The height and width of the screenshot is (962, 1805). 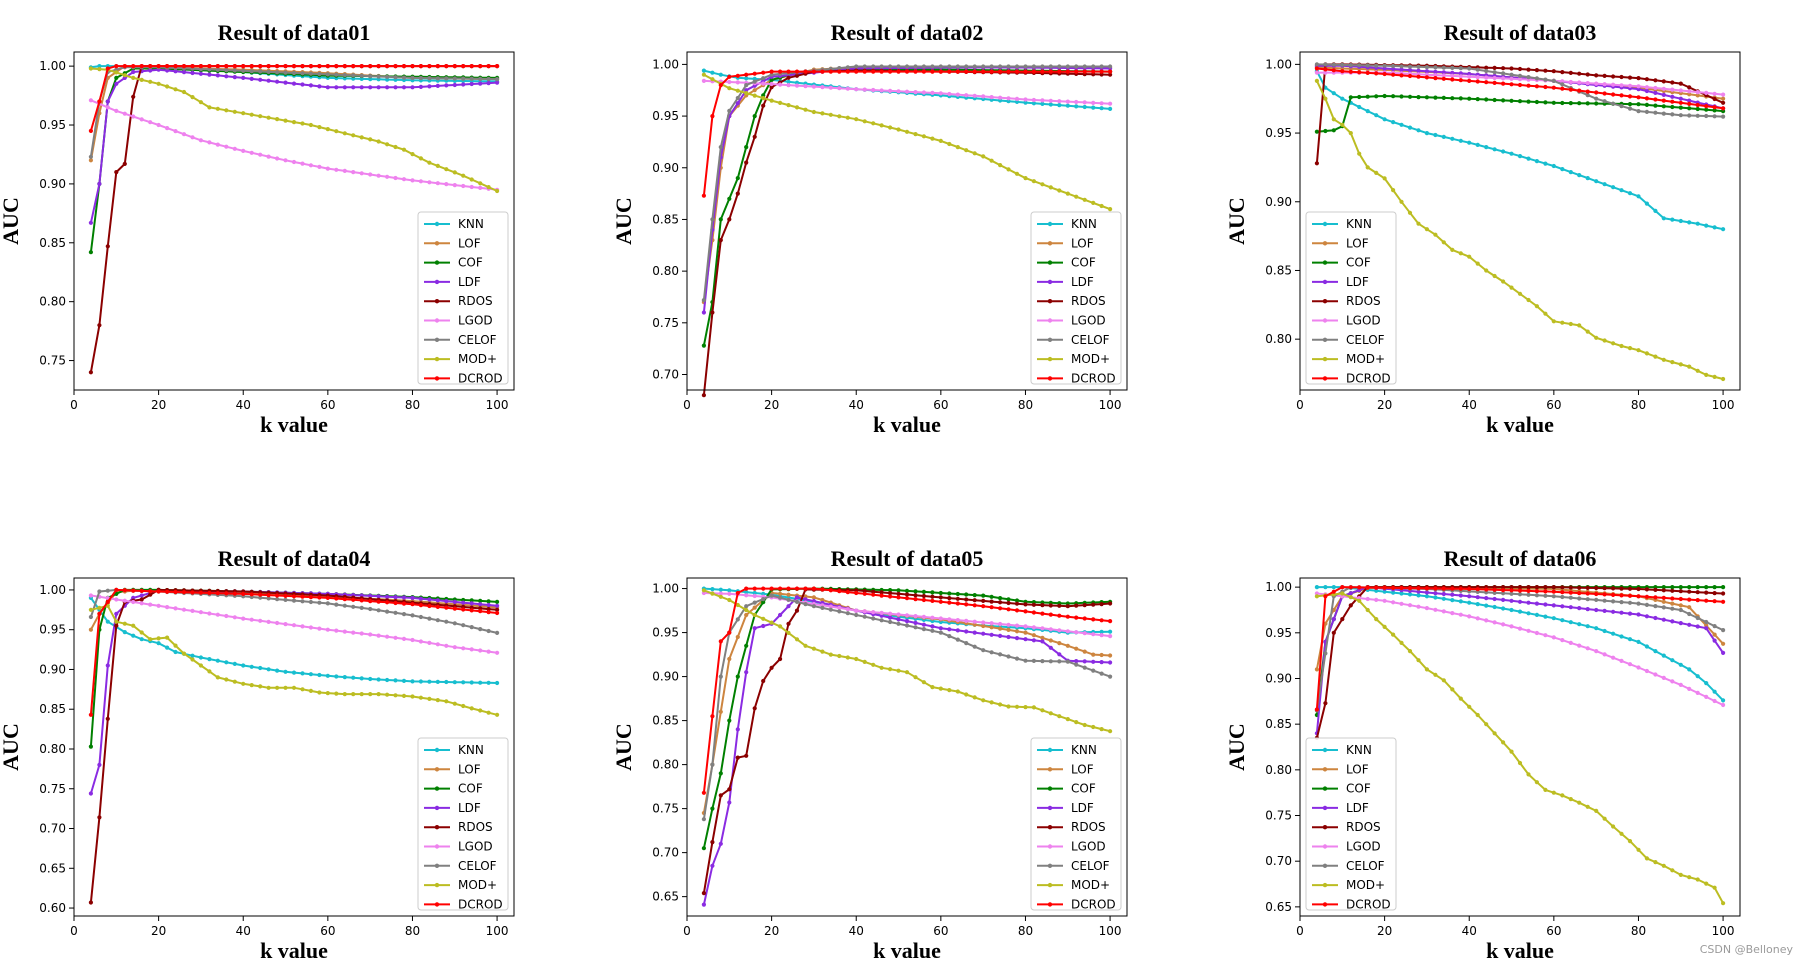 What do you see at coordinates (1236, 221) in the screenshot?
I see `y-axis-label: AUC` at bounding box center [1236, 221].